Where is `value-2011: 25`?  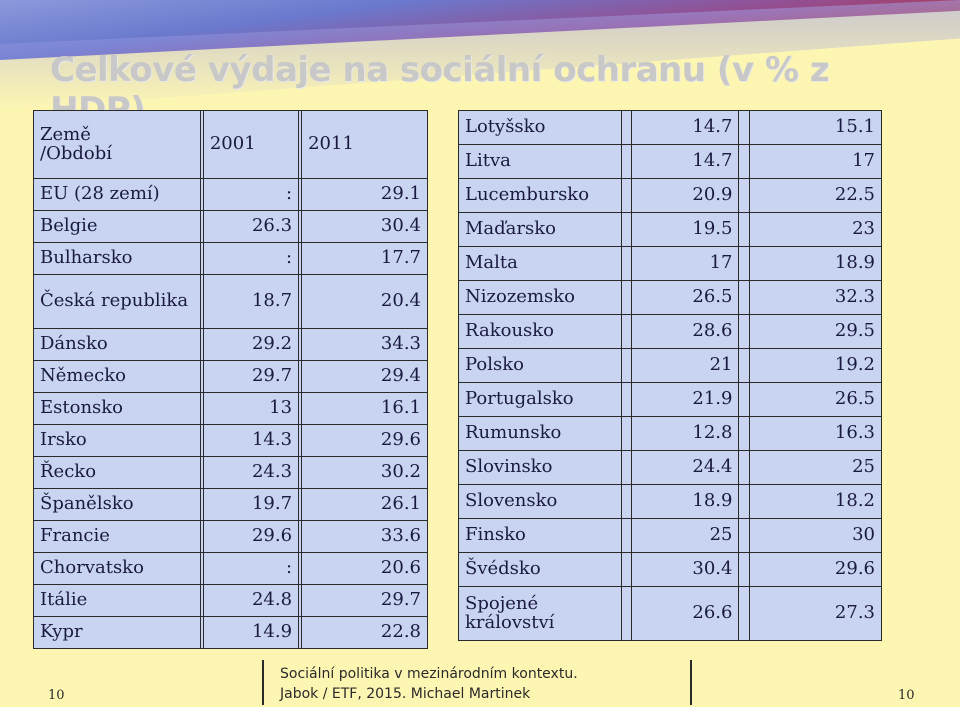 value-2011: 25 is located at coordinates (815, 467).